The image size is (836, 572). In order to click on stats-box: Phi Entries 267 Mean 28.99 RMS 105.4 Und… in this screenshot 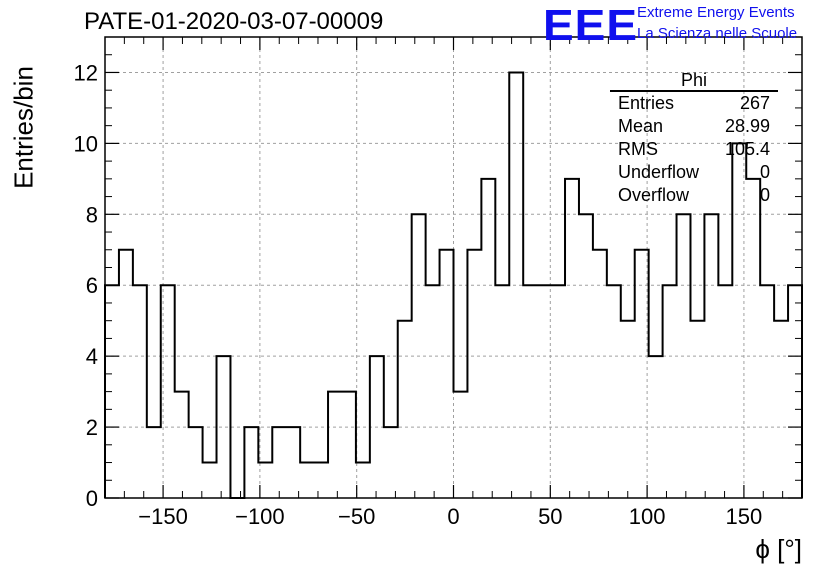, I will do `click(694, 138)`.